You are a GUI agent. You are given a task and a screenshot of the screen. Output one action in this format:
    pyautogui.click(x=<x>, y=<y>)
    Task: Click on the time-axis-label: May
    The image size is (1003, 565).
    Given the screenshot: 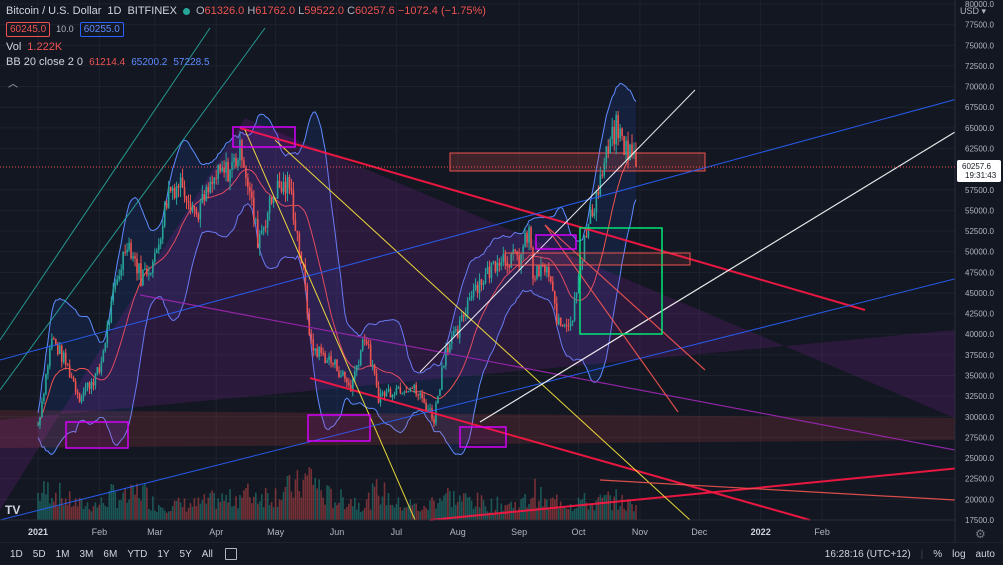 What is the action you would take?
    pyautogui.click(x=276, y=532)
    